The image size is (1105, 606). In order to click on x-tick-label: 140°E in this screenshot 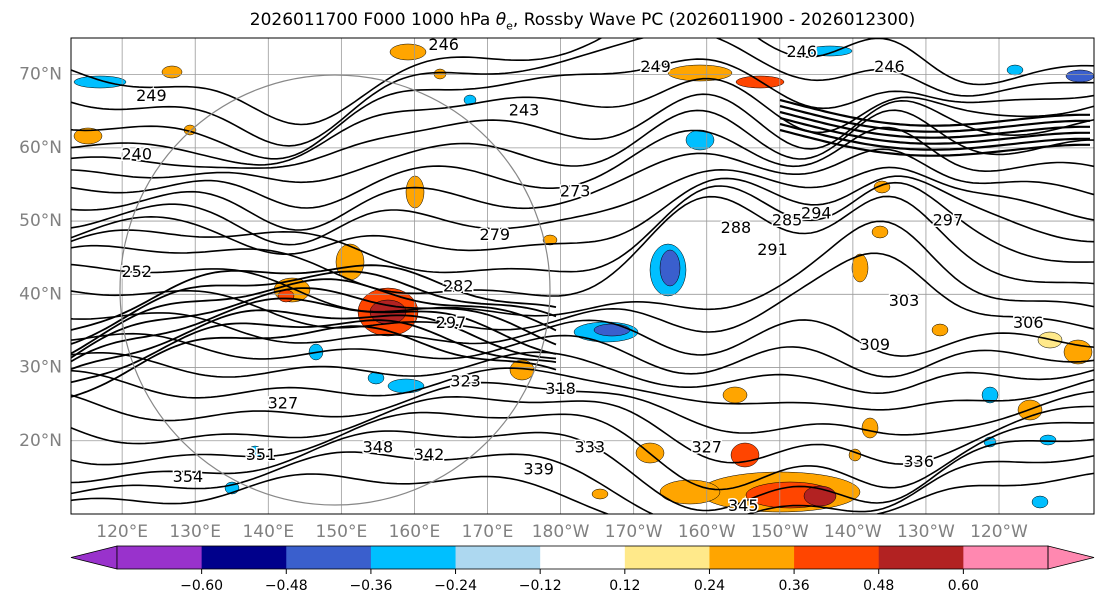, I will do `click(268, 532)`.